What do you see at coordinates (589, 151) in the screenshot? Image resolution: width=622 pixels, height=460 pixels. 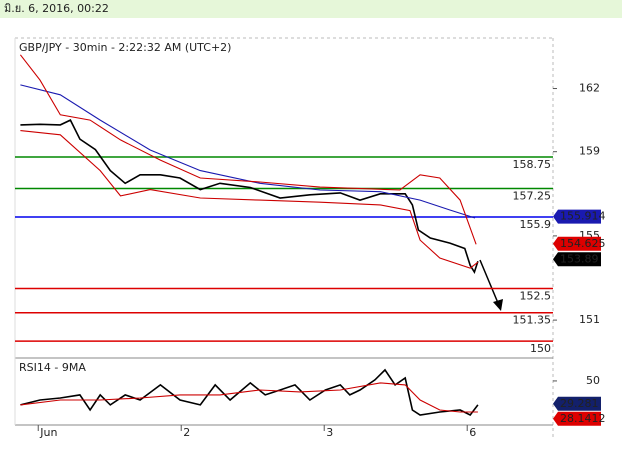 I see `y-tick-label: 159` at bounding box center [589, 151].